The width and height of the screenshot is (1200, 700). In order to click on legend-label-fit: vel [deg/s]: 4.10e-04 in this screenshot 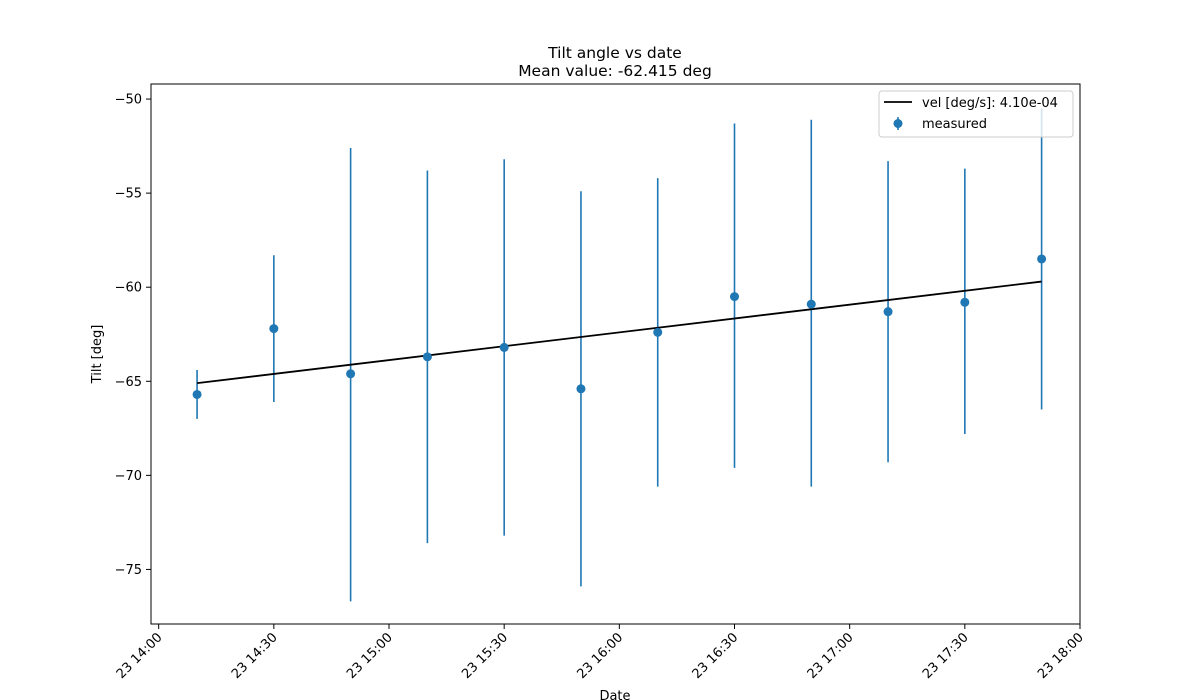, I will do `click(990, 103)`.